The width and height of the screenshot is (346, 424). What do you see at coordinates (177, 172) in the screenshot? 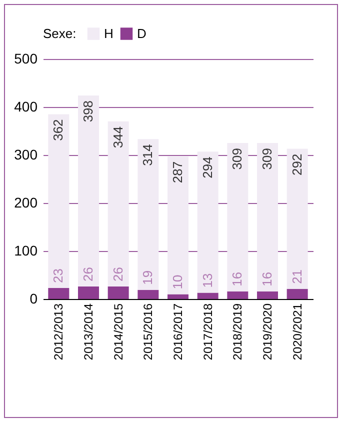
I see `data-label: 287` at bounding box center [177, 172].